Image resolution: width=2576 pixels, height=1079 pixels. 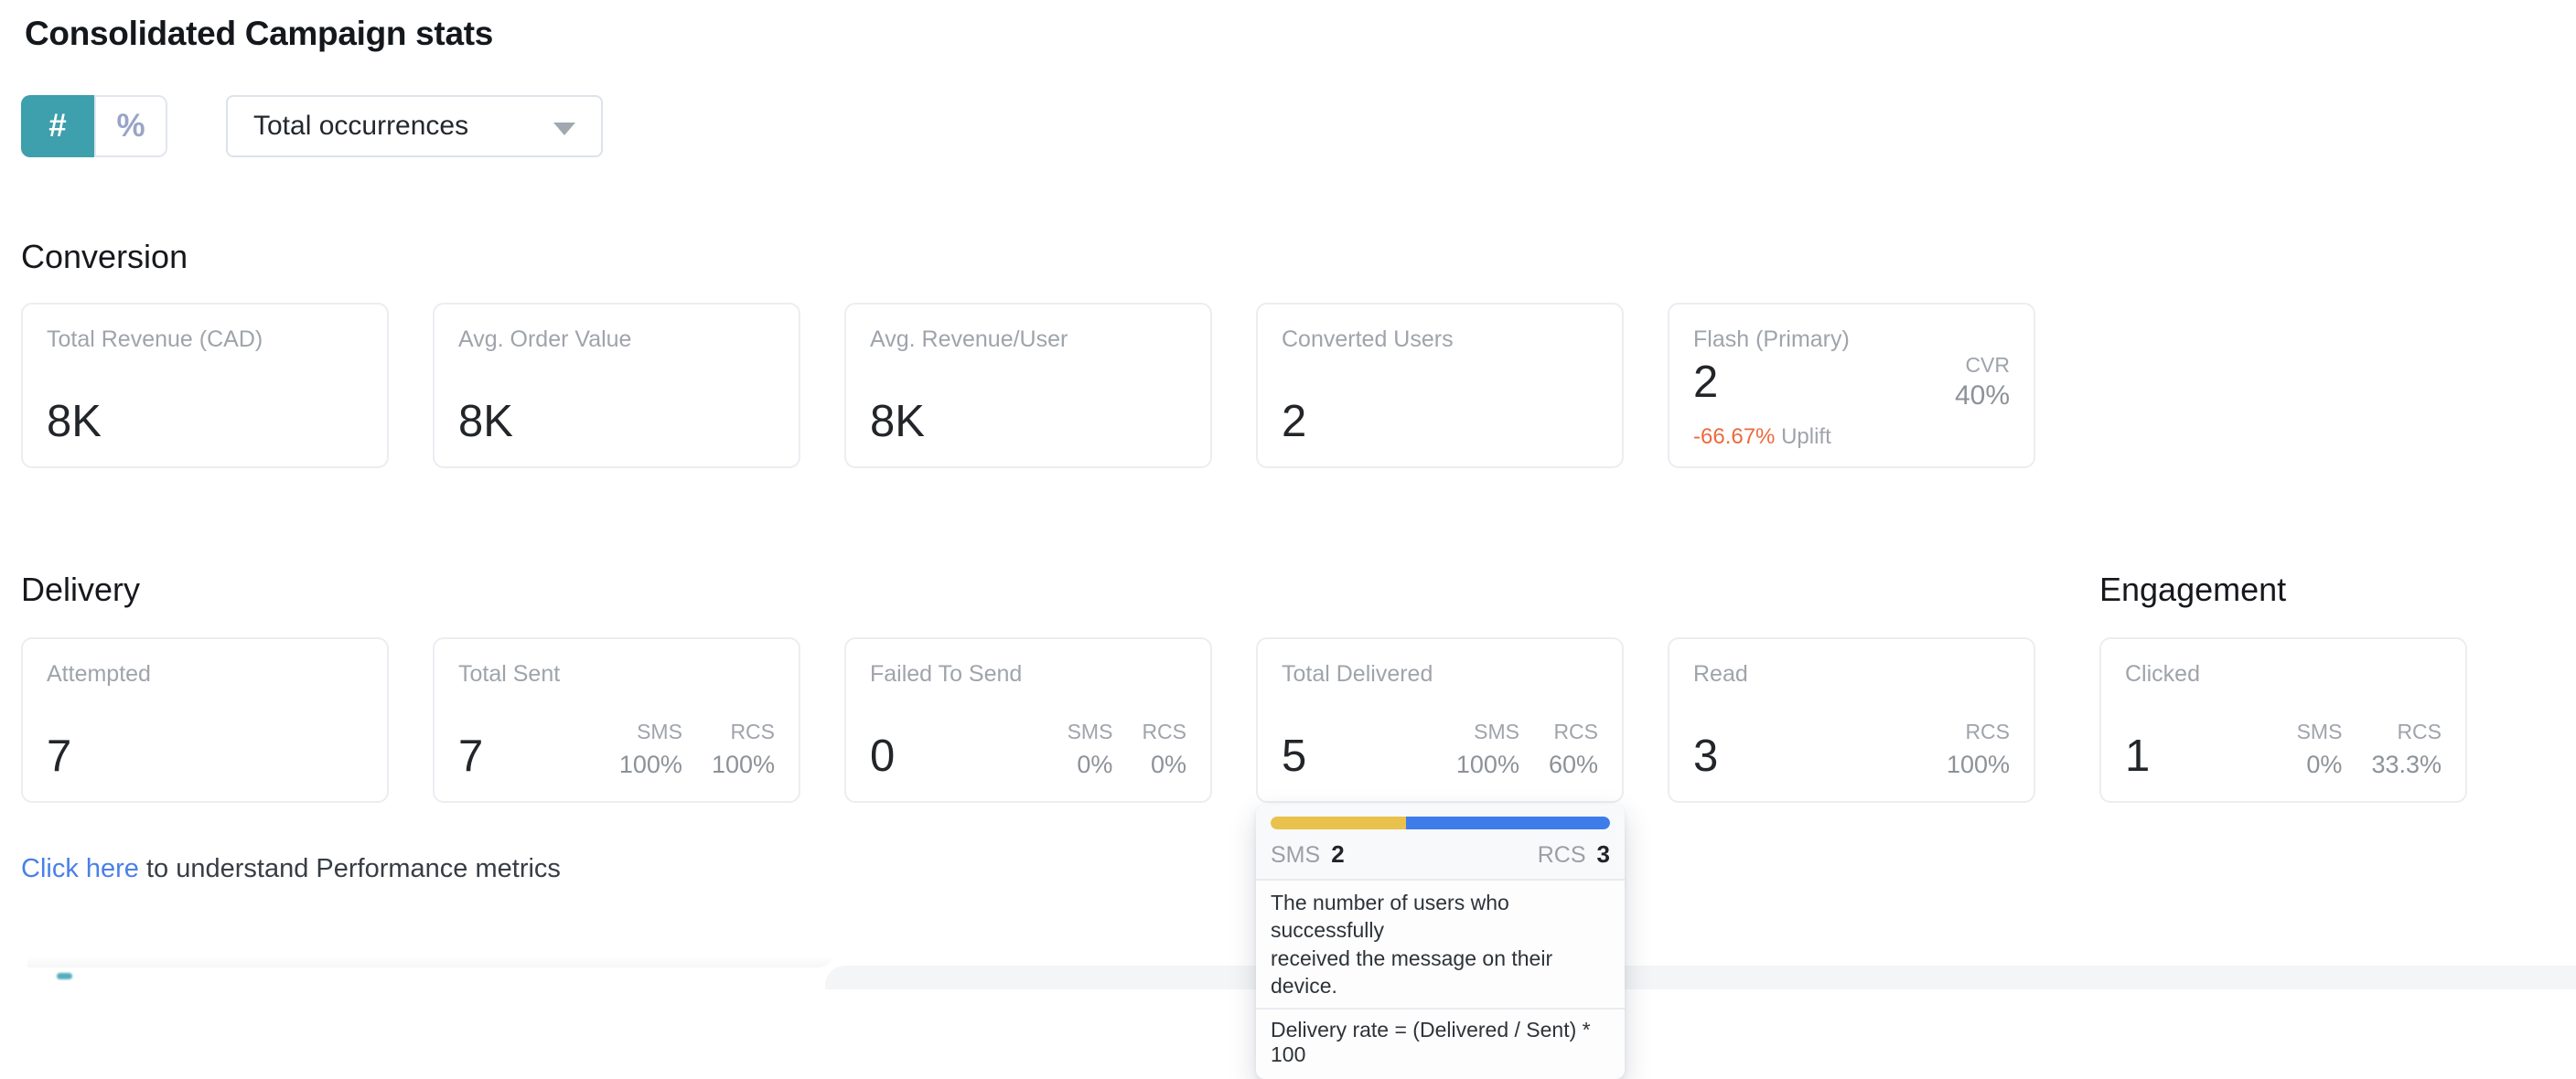 What do you see at coordinates (205, 720) in the screenshot?
I see `stat-card-attempted: Attempted 7` at bounding box center [205, 720].